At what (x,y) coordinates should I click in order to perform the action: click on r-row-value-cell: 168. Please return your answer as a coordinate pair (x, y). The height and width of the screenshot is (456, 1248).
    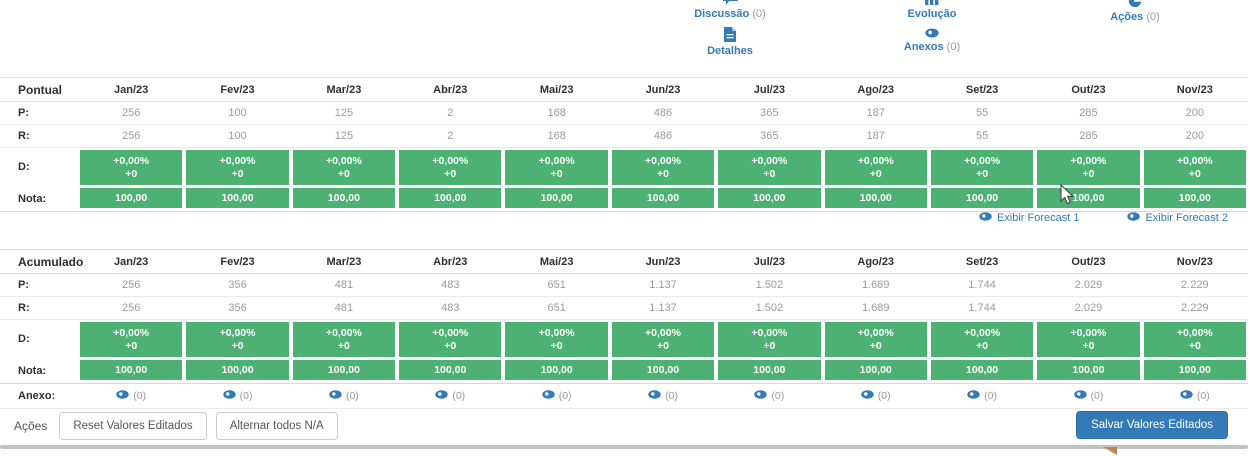
    Looking at the image, I should click on (556, 136).